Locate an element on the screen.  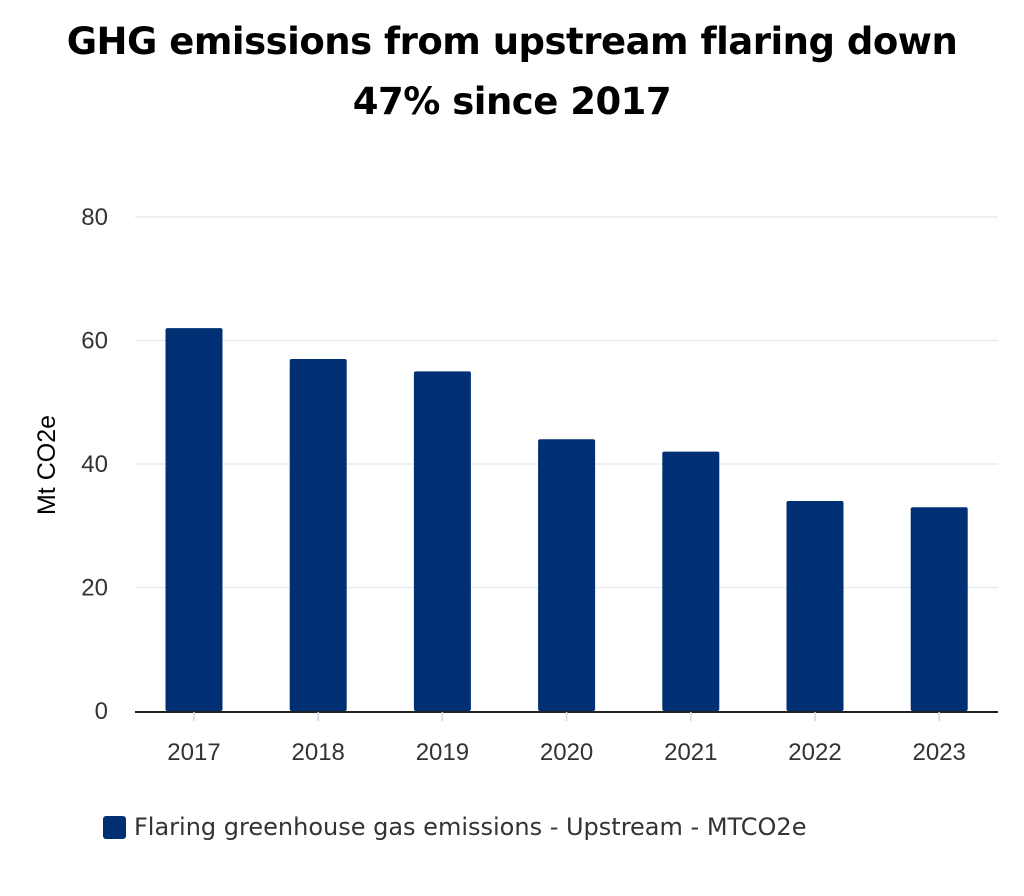
x-axis-ticks: 2017 2018 2019 2020 2021 2022 2023 is located at coordinates (566, 739).